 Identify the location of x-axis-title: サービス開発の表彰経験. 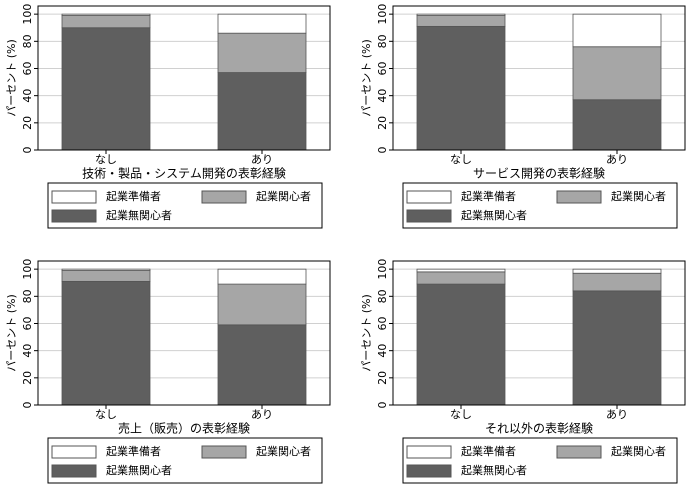
(539, 173).